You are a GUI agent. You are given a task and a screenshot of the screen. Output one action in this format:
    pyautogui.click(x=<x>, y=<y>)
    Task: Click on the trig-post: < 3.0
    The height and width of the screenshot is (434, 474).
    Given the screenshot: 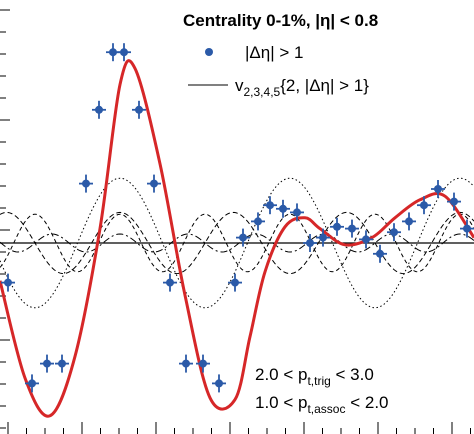 What is the action you would take?
    pyautogui.click(x=352, y=374)
    